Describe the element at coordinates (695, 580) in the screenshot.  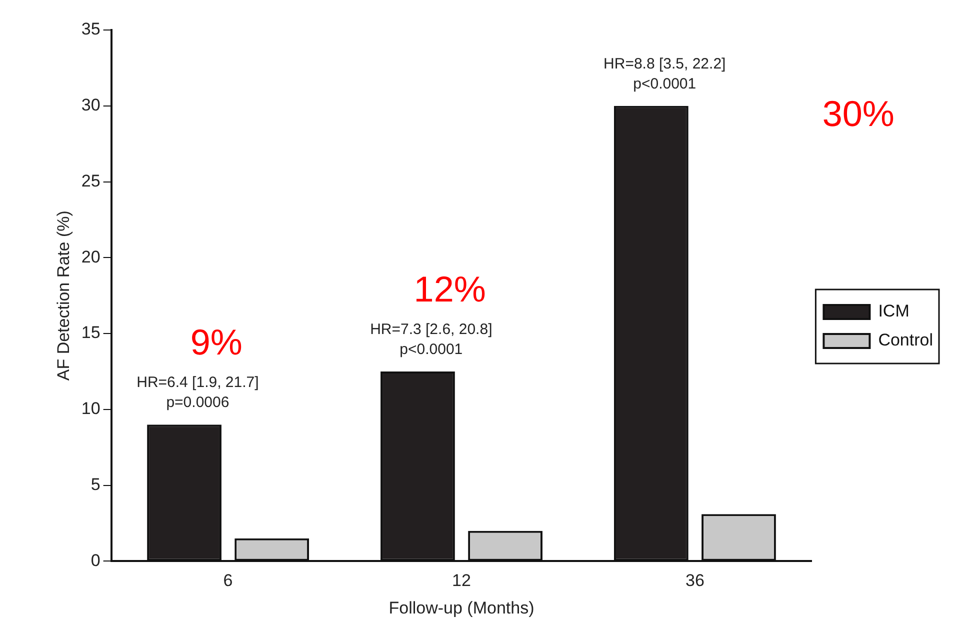
I see `x-tick-label: 36` at that location.